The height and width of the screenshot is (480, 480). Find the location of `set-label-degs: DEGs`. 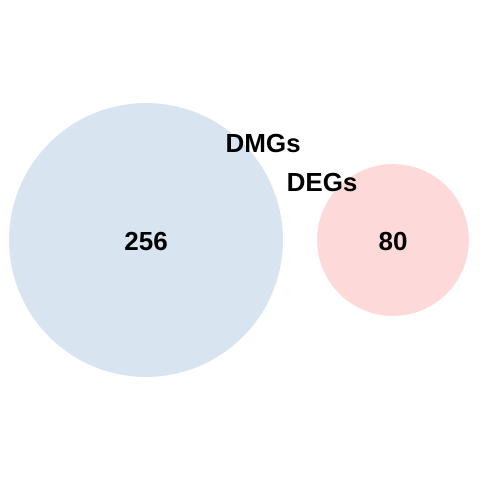

set-label-degs: DEGs is located at coordinates (322, 182).